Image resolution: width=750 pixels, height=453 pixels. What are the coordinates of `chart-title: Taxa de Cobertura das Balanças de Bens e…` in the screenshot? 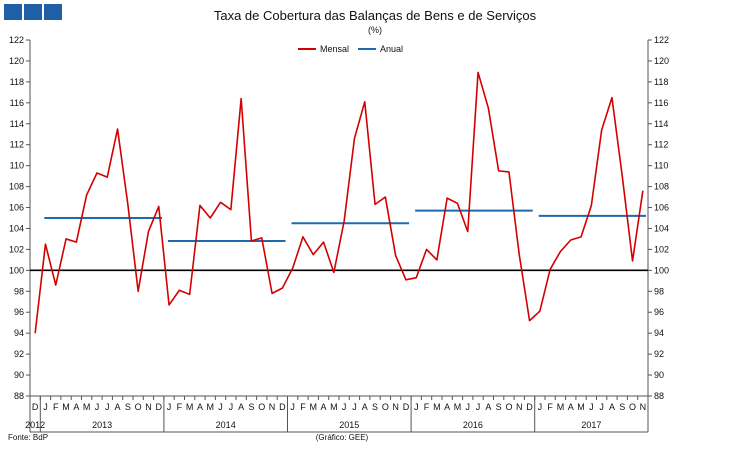 It's located at (375, 15).